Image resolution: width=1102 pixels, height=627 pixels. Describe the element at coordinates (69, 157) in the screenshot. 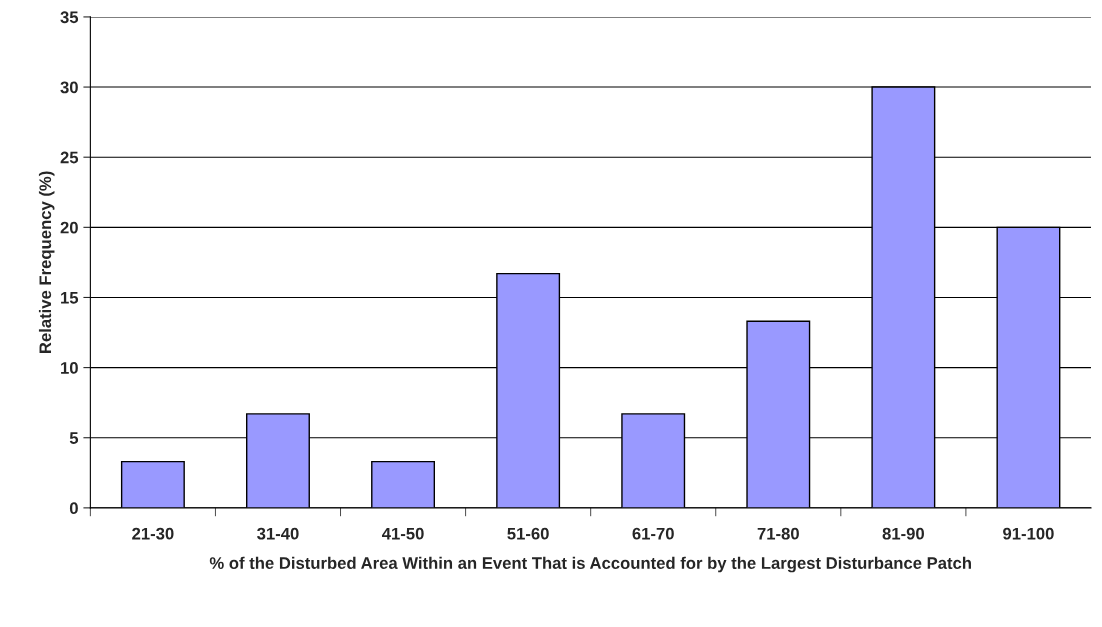

I see `y-tick-label: 25` at that location.